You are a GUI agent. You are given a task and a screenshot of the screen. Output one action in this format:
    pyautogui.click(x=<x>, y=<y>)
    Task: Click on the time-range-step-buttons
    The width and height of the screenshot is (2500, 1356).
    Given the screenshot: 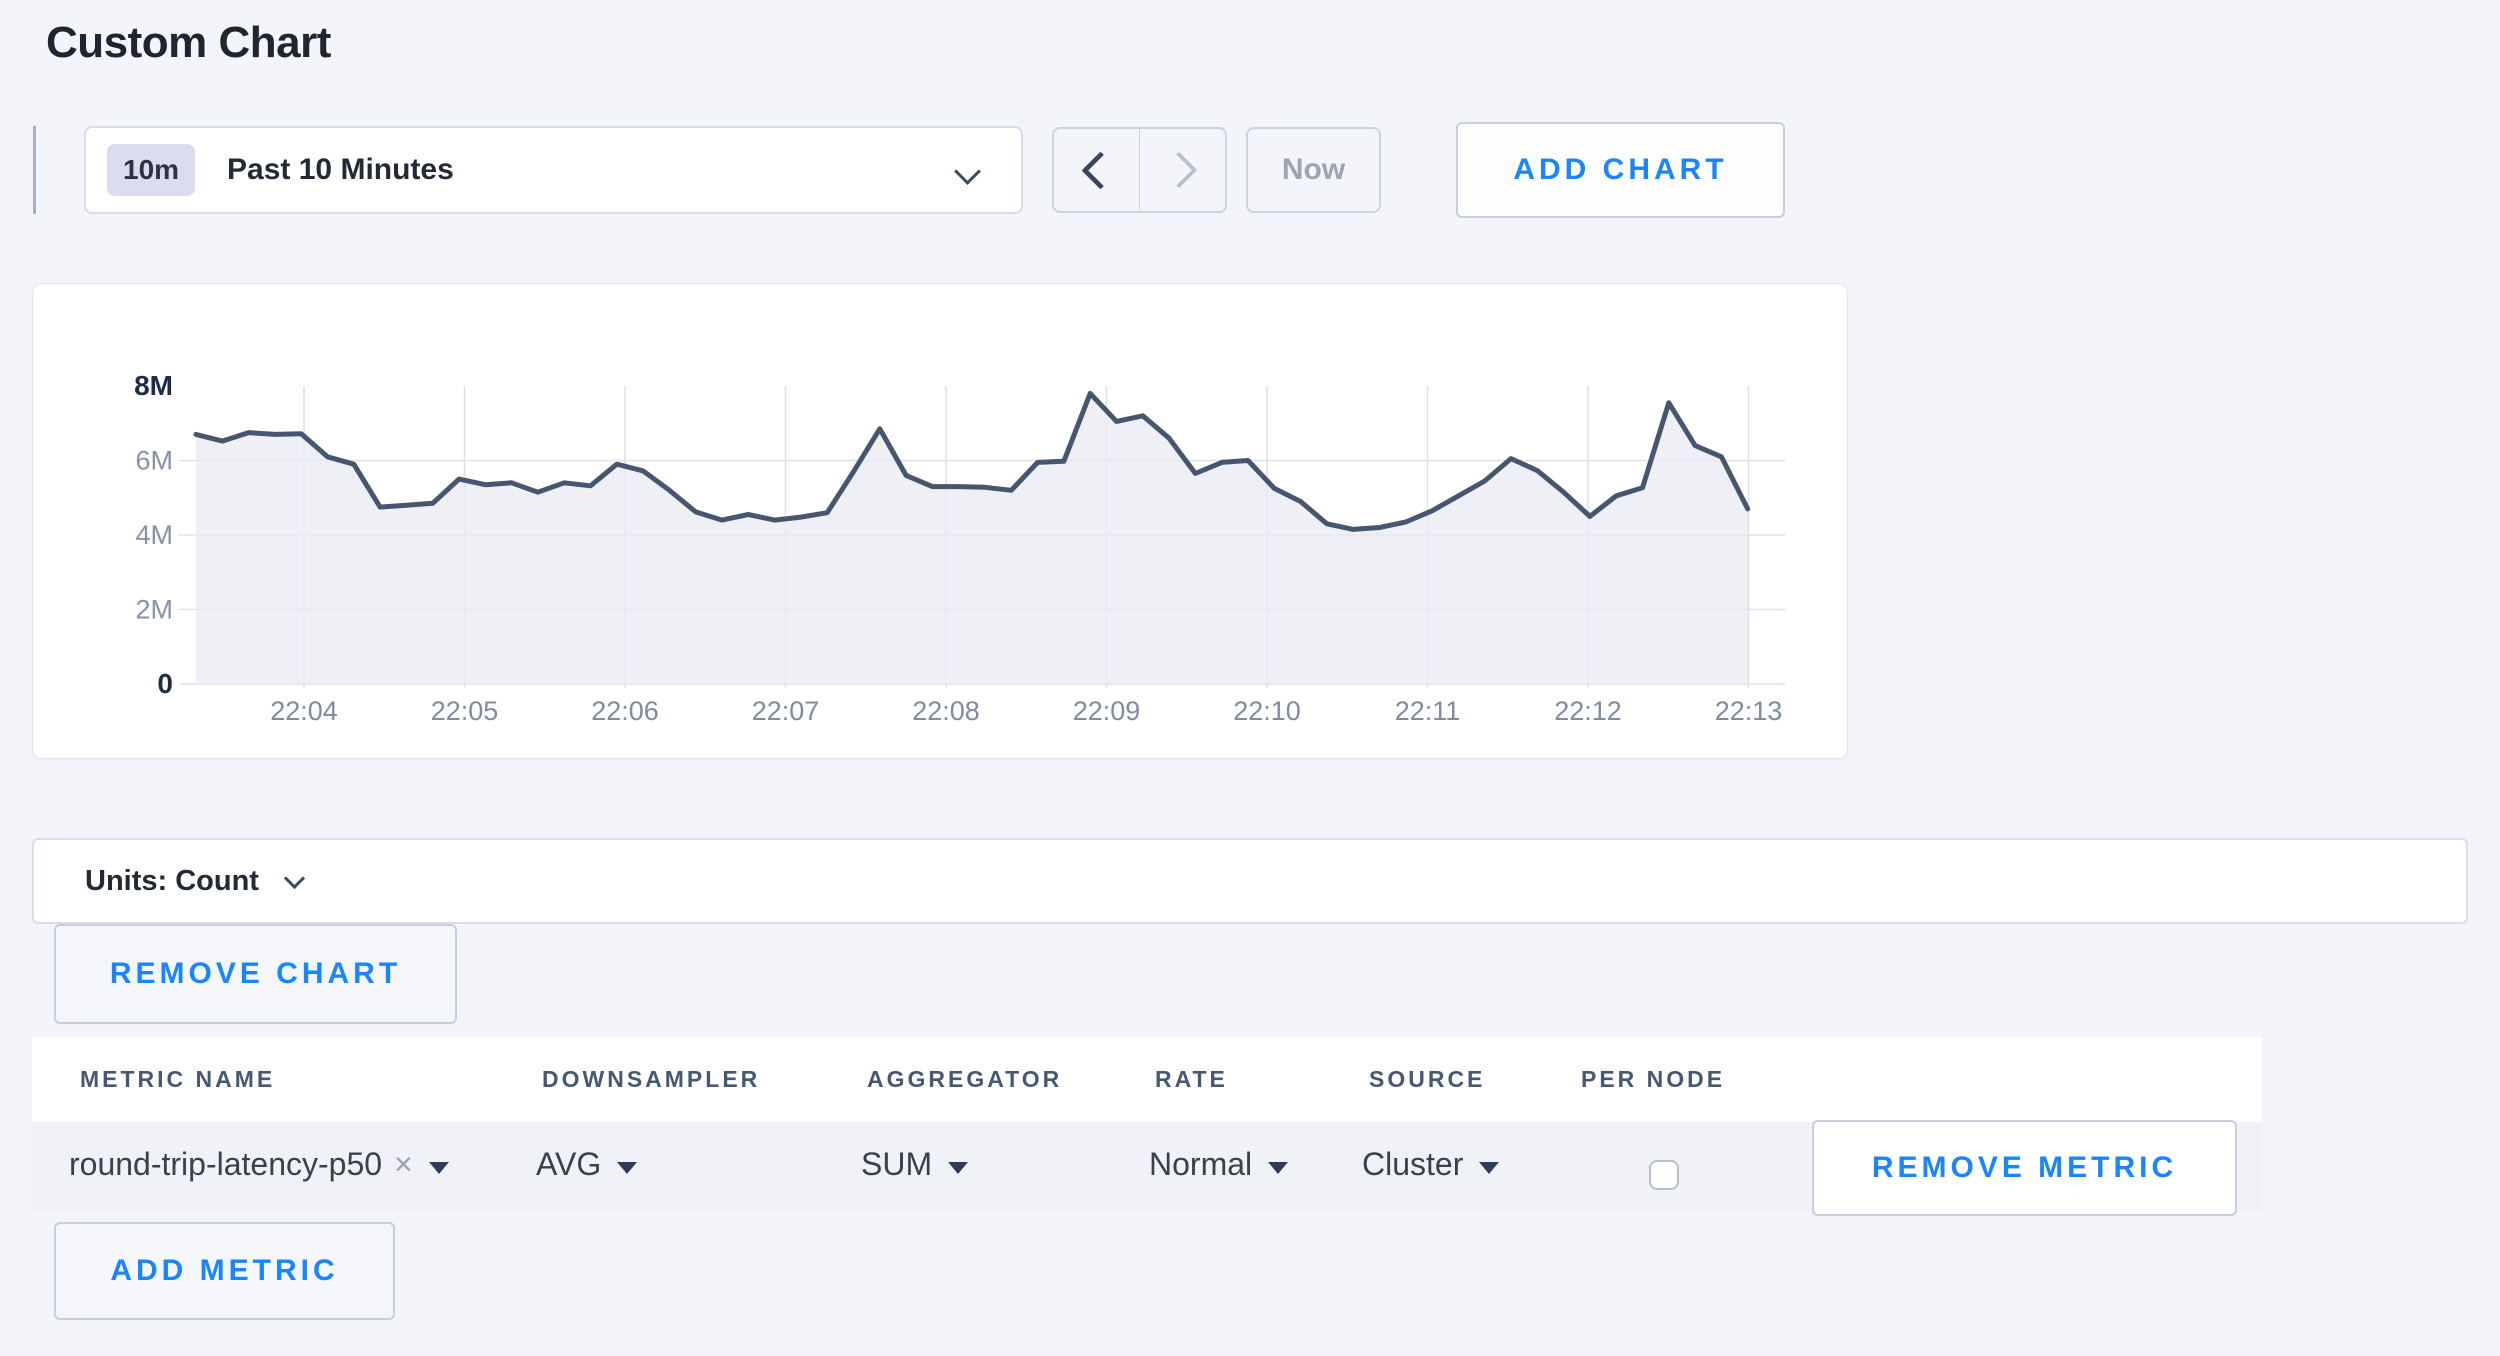 What is the action you would take?
    pyautogui.click(x=1139, y=170)
    